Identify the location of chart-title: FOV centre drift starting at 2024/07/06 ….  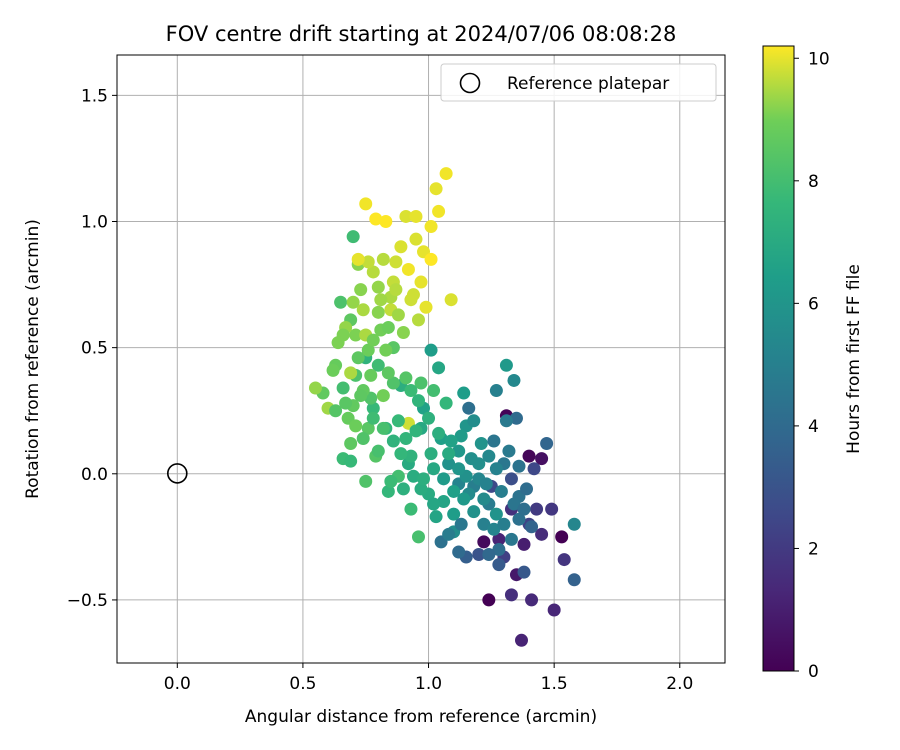
(421, 34).